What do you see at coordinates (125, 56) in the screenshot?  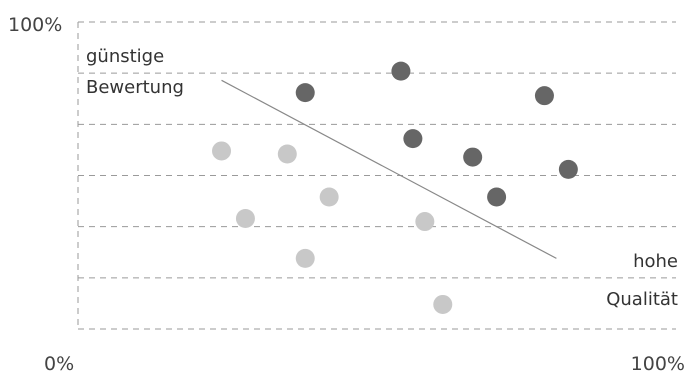 I see `annotation-top-left-line1: günstige` at bounding box center [125, 56].